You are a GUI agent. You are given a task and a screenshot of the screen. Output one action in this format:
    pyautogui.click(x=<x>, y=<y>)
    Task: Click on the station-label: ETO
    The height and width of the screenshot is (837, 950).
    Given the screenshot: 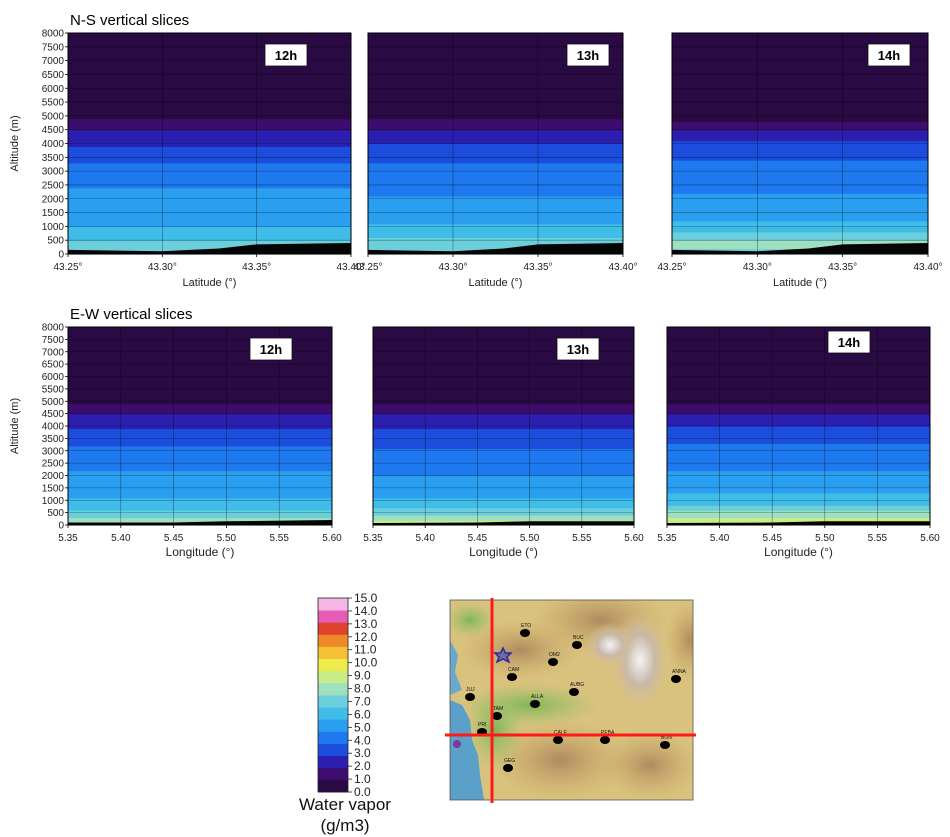 What is the action you would take?
    pyautogui.click(x=526, y=626)
    